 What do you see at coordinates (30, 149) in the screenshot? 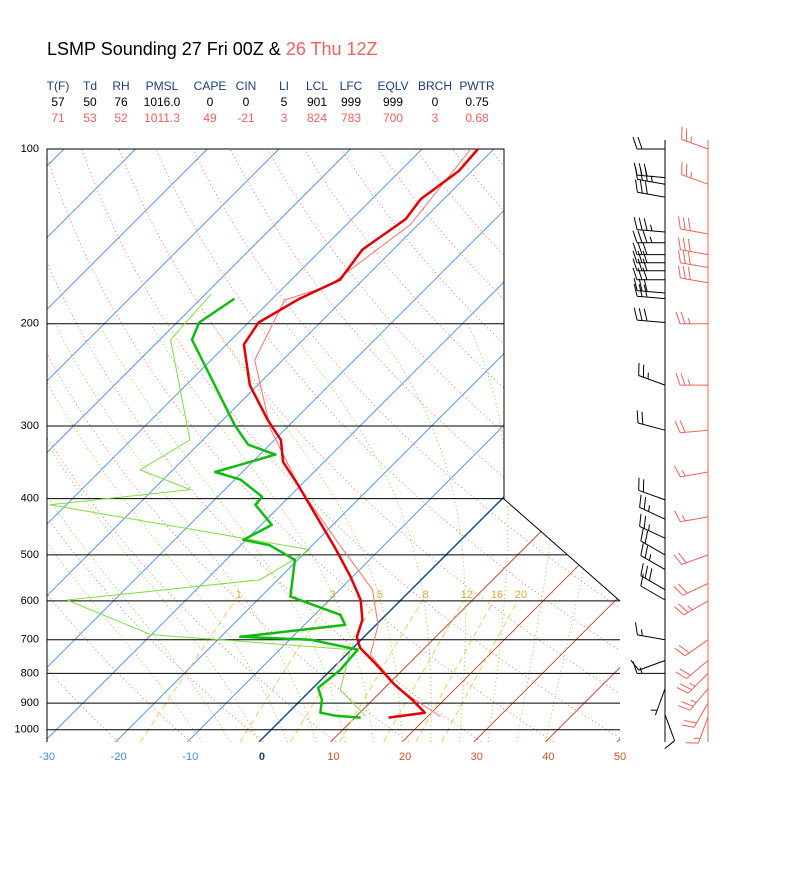
I see `y-tick-label: 100` at bounding box center [30, 149].